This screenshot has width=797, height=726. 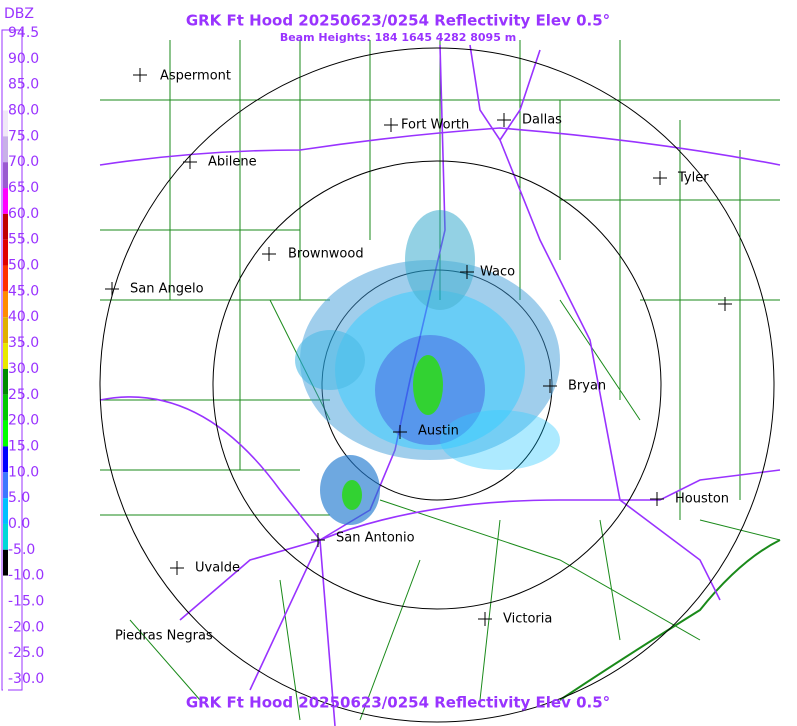 I want to click on colorbar-label: 30.0, so click(x=23, y=369).